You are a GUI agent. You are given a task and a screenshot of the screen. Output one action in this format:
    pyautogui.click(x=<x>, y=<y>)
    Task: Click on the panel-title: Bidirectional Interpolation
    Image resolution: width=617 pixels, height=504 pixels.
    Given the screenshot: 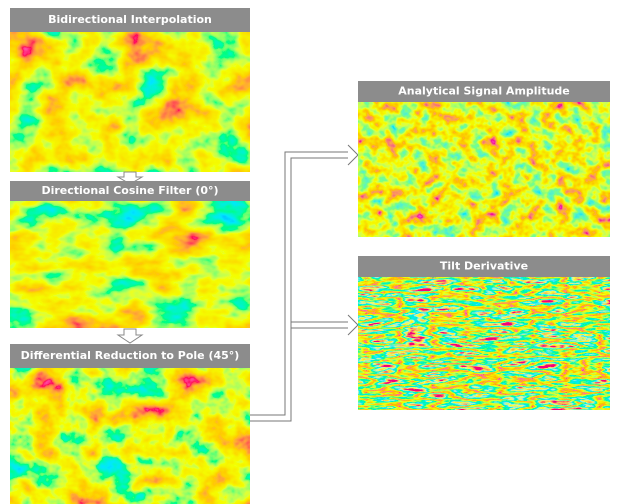 What is the action you would take?
    pyautogui.click(x=130, y=19)
    